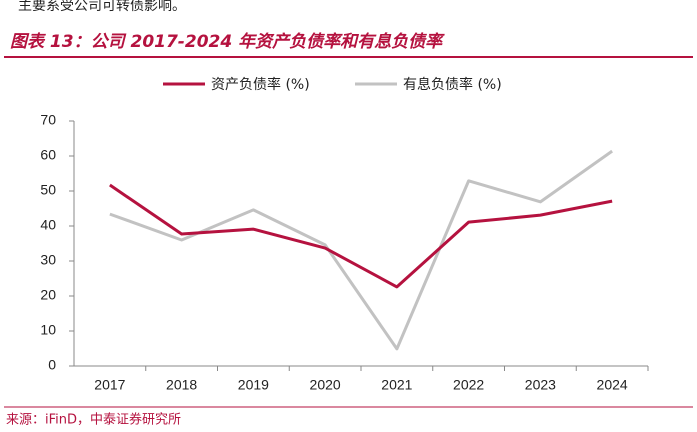  I want to click on y-tick-label: 10, so click(48, 330).